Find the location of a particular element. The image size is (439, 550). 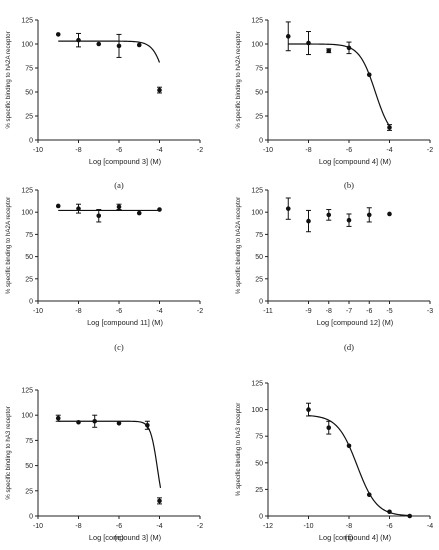

x-tick-label: -9 is located at coordinates (308, 311).